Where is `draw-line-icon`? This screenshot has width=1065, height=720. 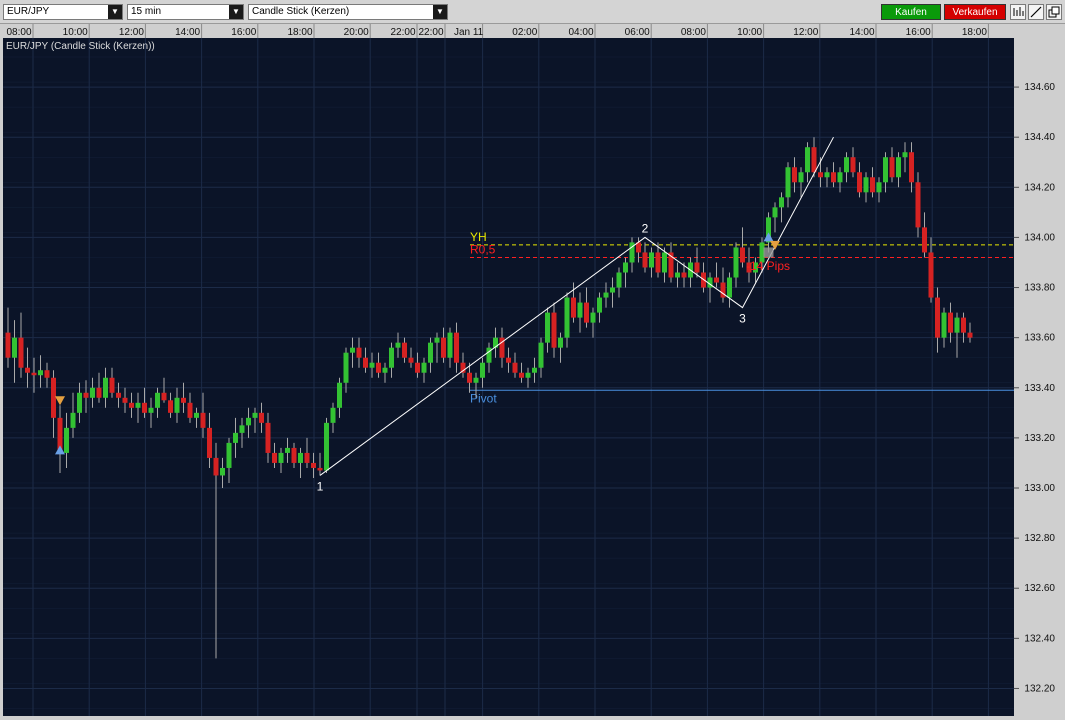 draw-line-icon is located at coordinates (1036, 12).